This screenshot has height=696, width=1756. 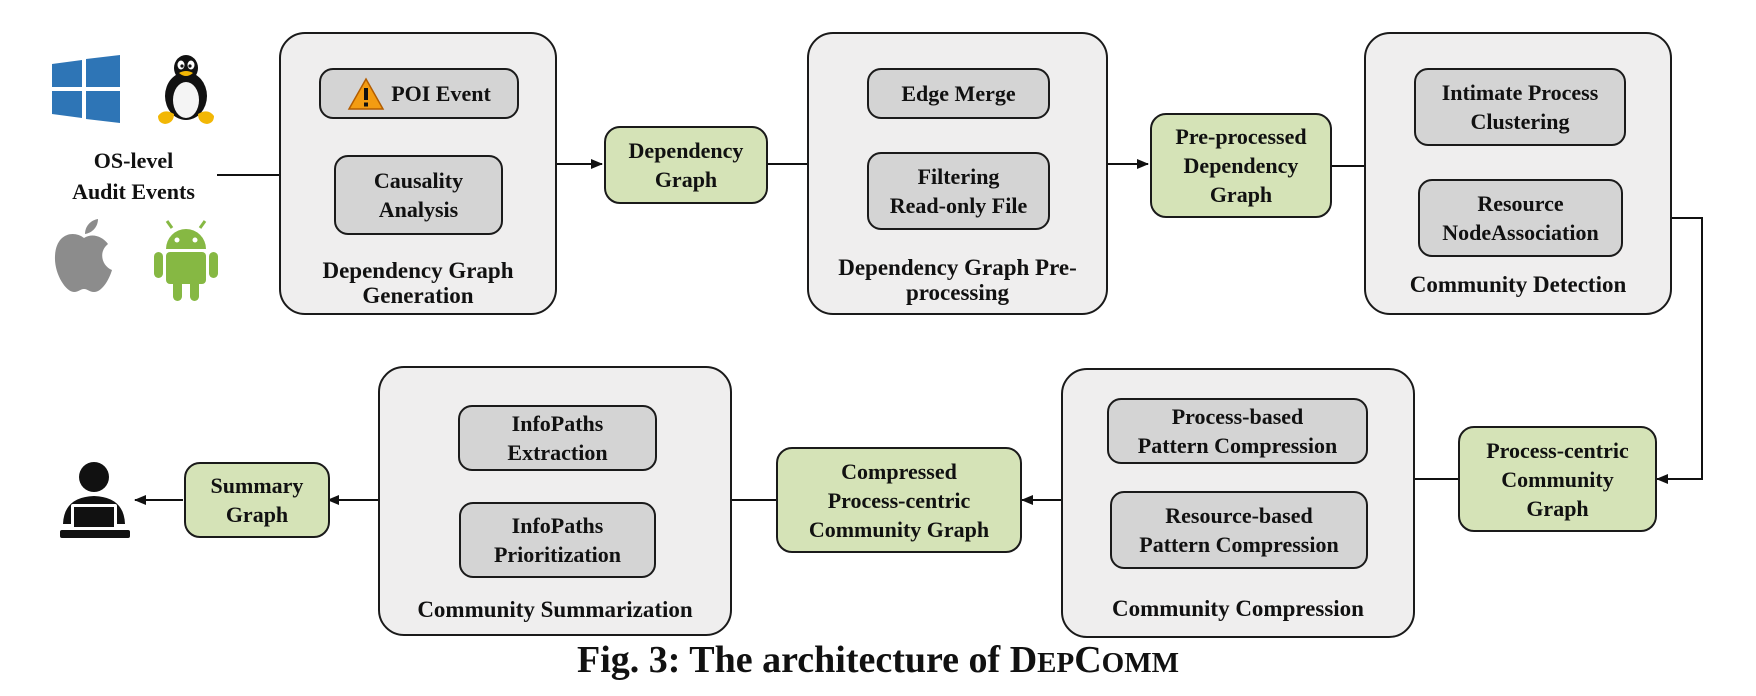 What do you see at coordinates (958, 191) in the screenshot?
I see `filtering-read-only-node: Filtering Read-only File` at bounding box center [958, 191].